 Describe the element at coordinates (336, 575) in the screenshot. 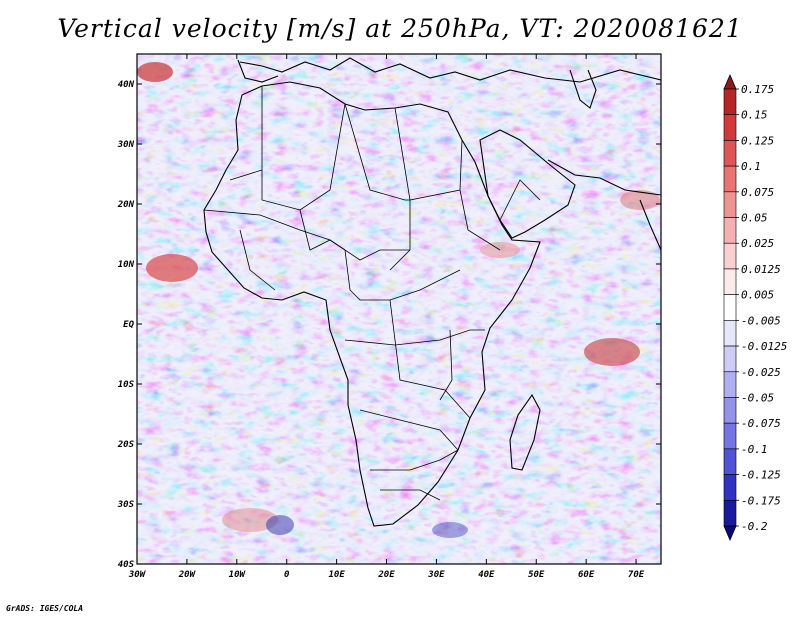

I see `lon-tick-label: 10E` at that location.